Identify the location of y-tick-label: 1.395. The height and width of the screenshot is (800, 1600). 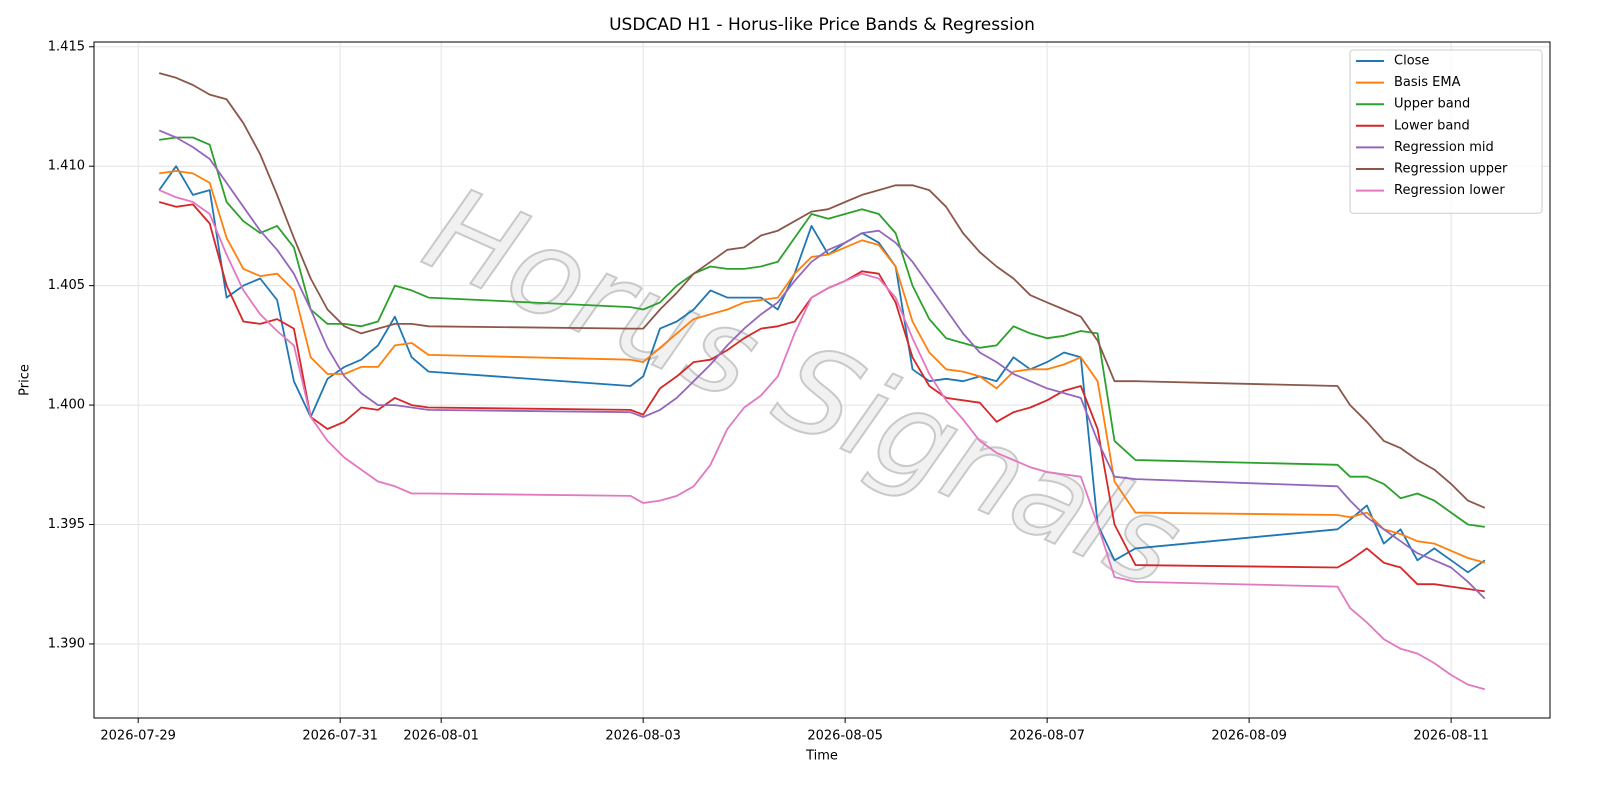
(66, 524).